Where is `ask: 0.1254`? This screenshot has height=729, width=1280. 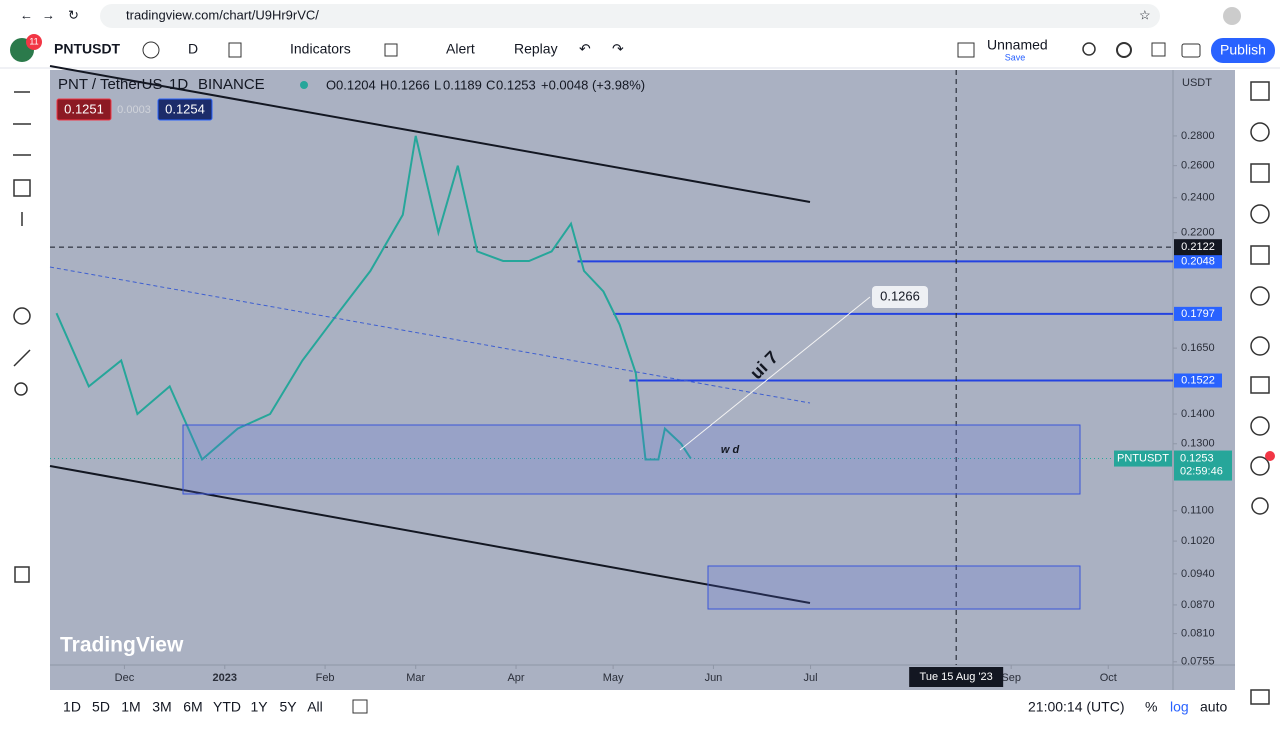
ask: 0.1254 is located at coordinates (185, 108).